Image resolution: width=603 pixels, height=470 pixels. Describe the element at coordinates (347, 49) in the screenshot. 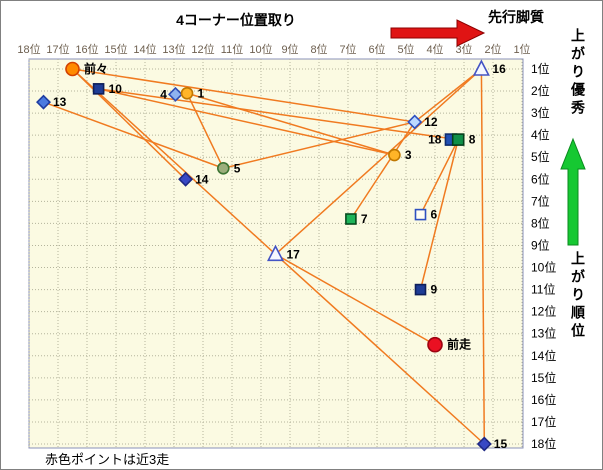

I see `x-axis-tick-label: 7位` at that location.